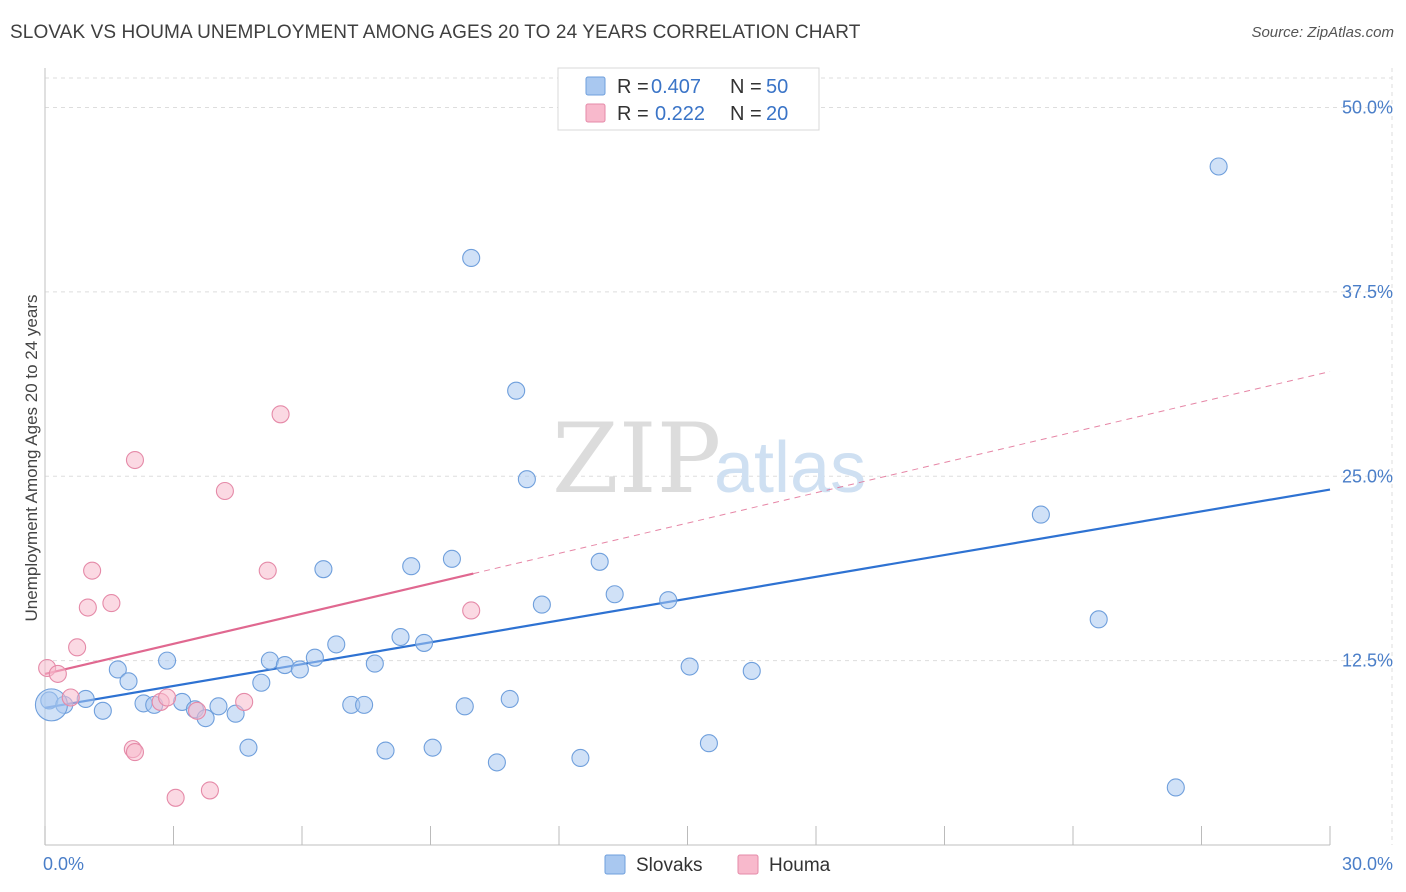 The image size is (1406, 892). I want to click on bottom-legend-swatch-houma, so click(748, 864).